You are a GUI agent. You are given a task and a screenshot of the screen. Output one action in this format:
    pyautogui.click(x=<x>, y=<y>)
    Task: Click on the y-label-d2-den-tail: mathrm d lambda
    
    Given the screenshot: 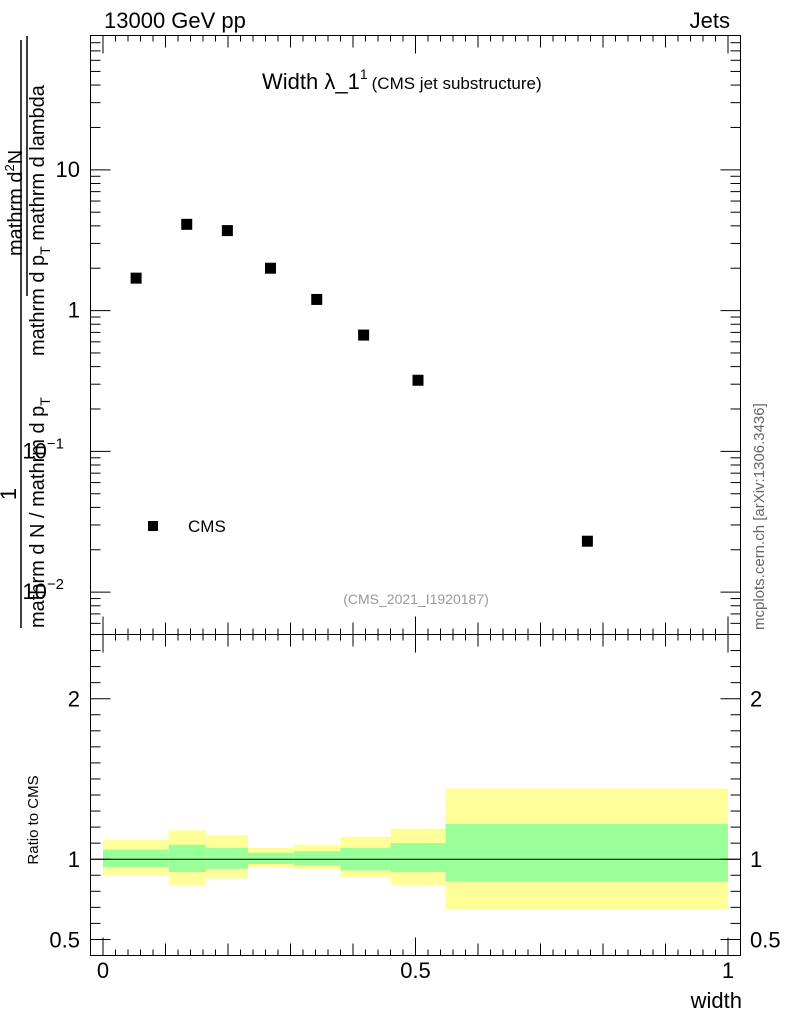 What is the action you would take?
    pyautogui.click(x=38, y=165)
    